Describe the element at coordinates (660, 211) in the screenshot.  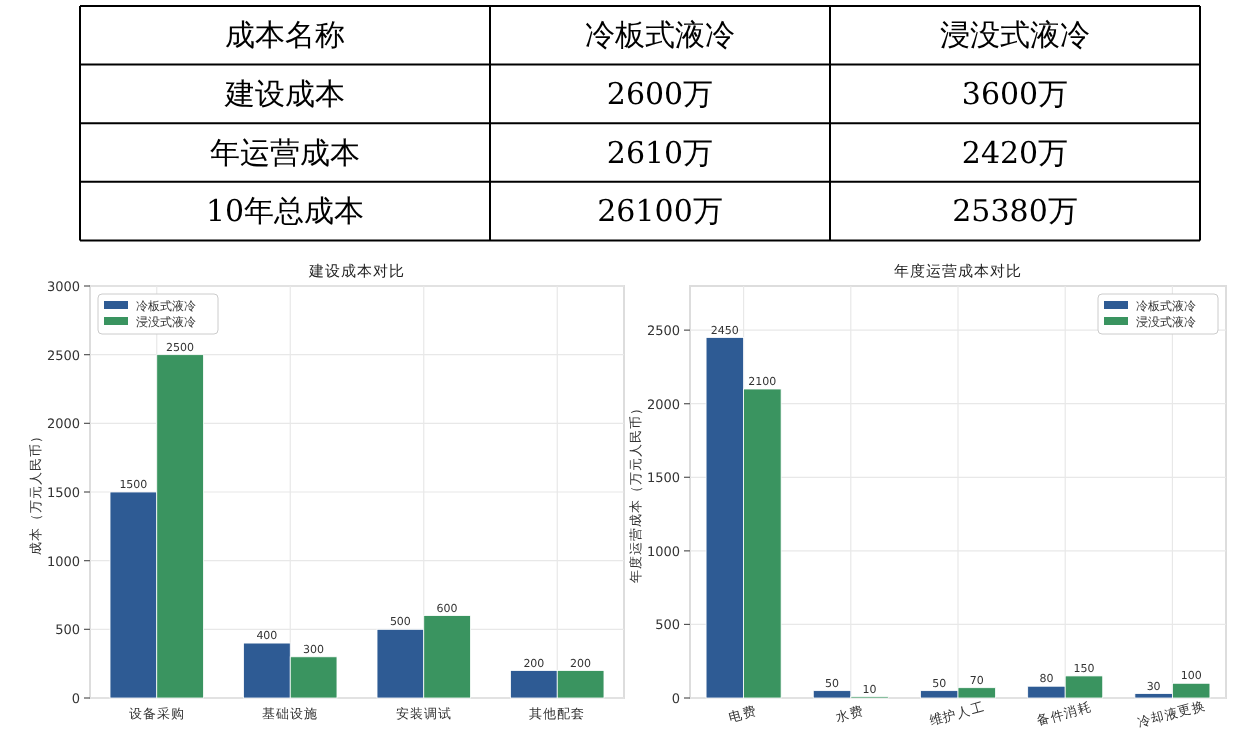
I see `text: 26100万` at that location.